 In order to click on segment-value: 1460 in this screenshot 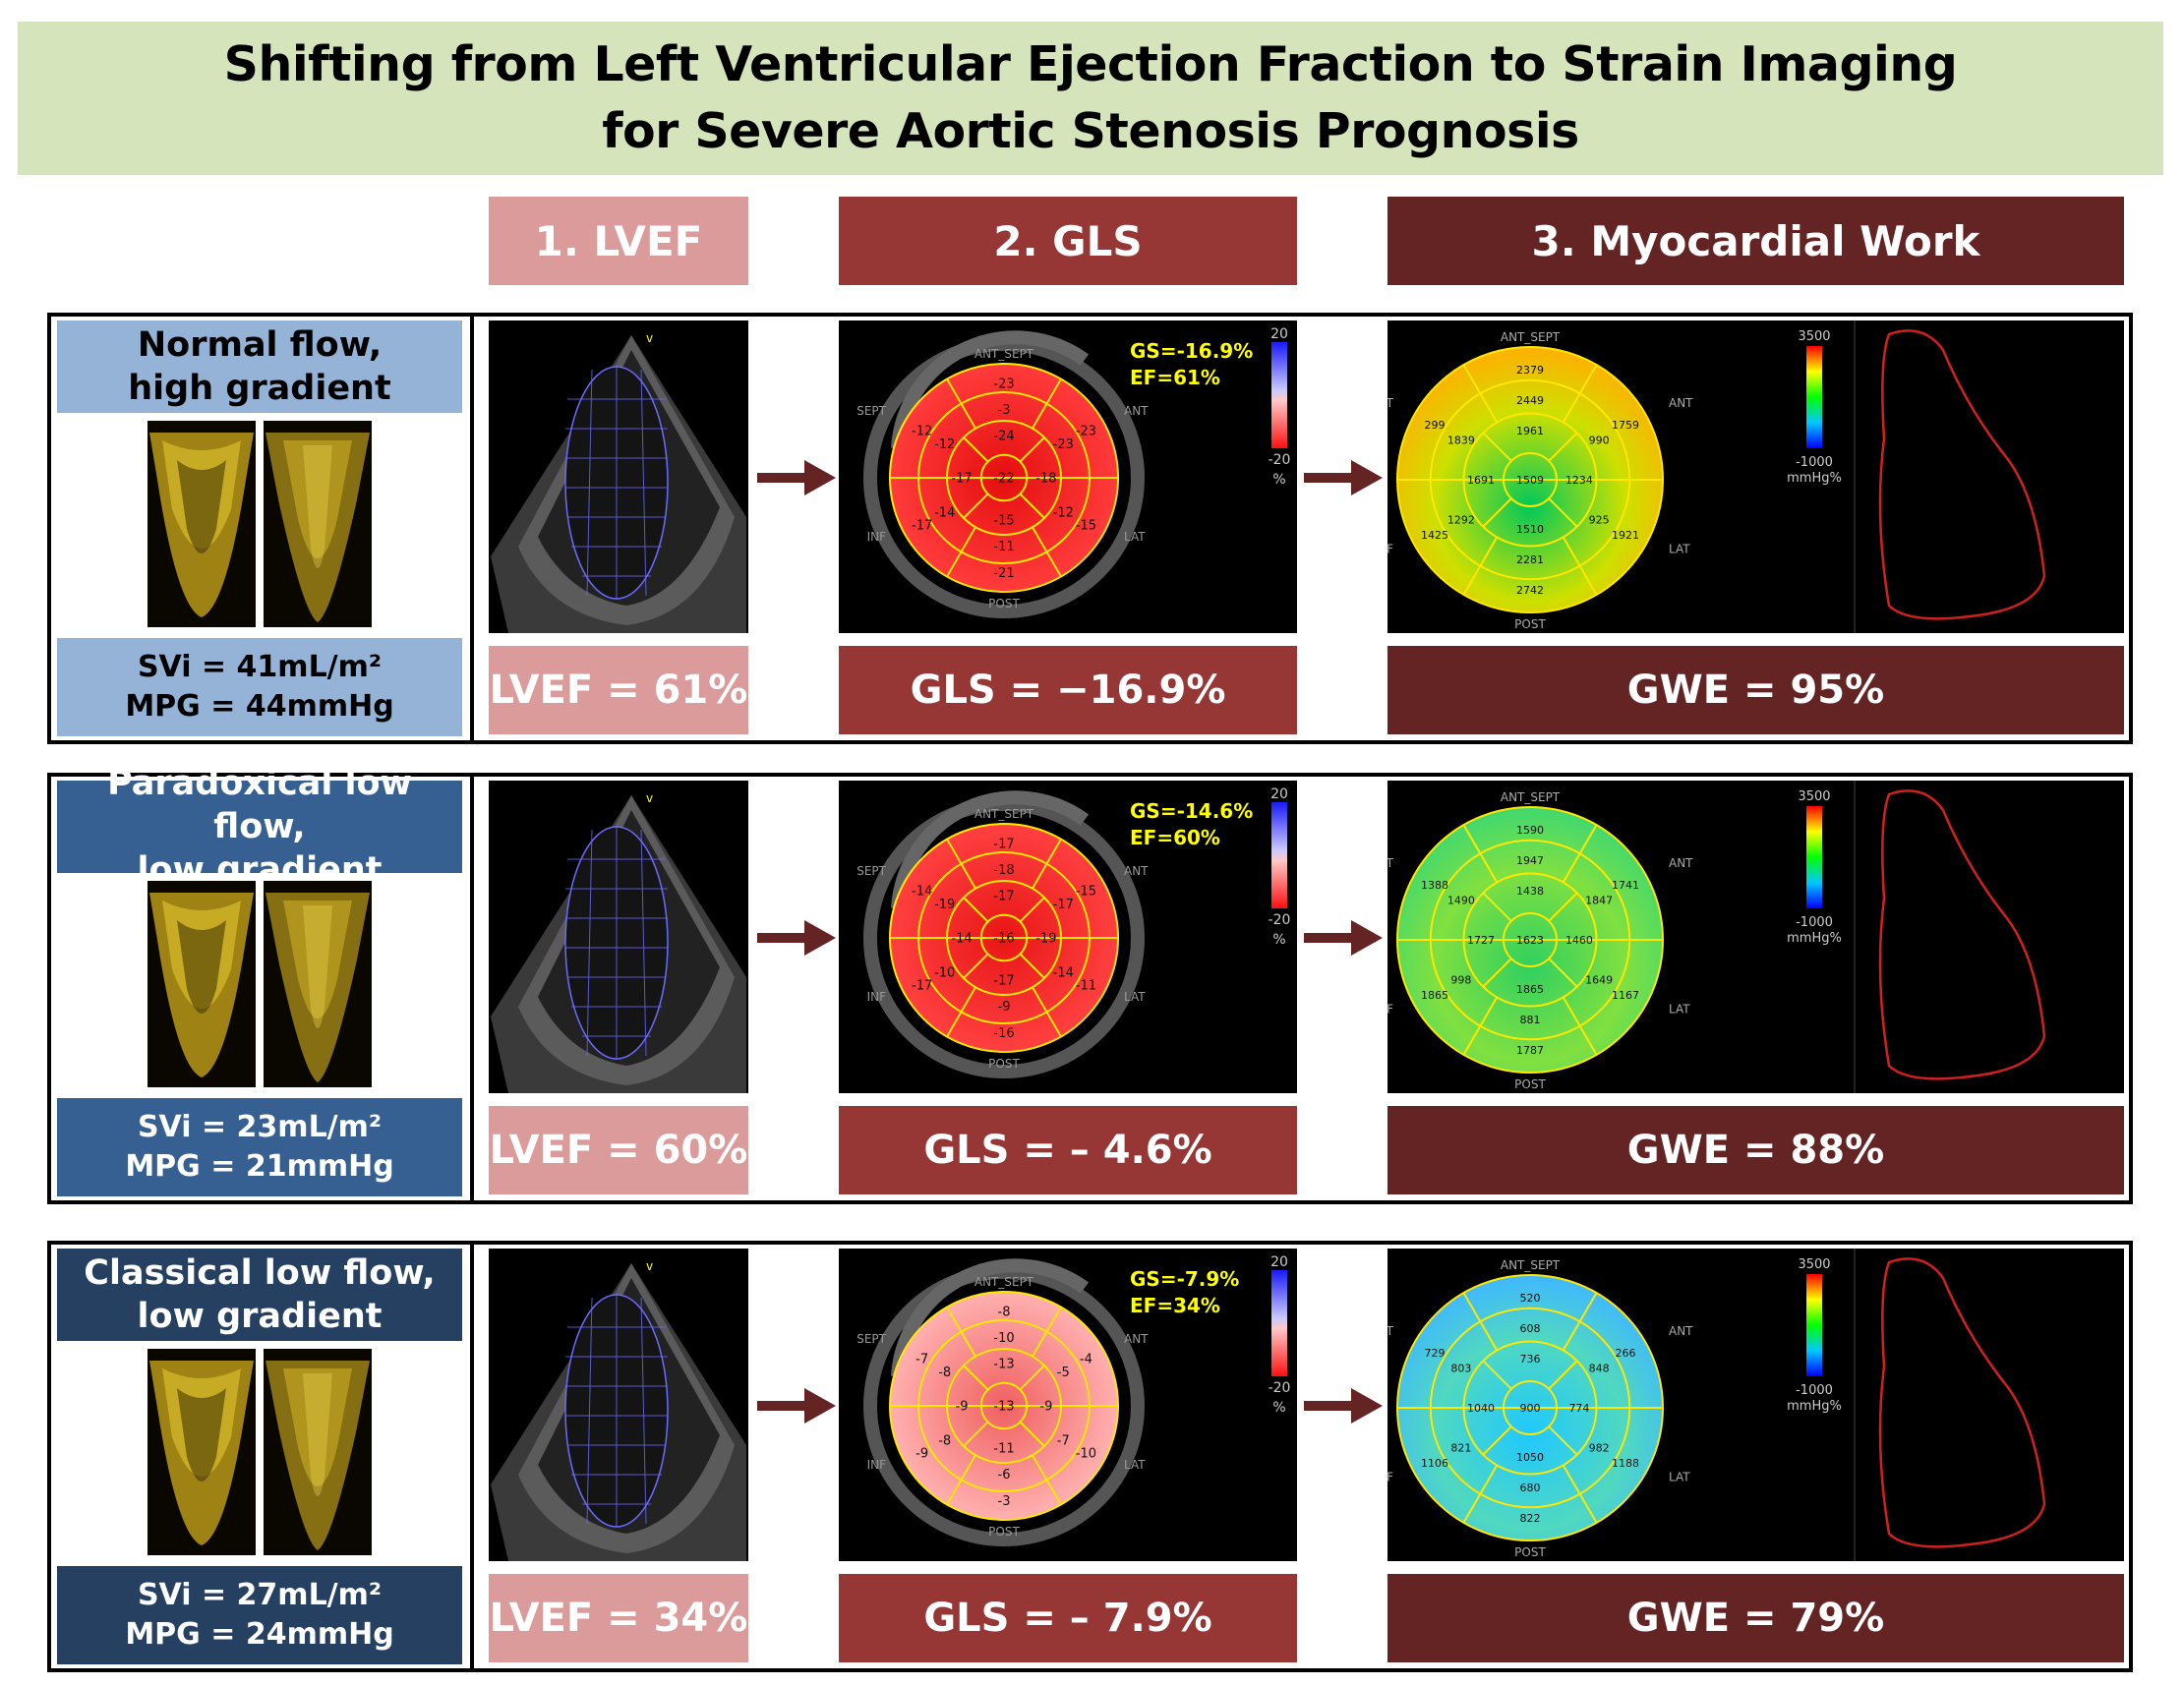, I will do `click(1579, 940)`.